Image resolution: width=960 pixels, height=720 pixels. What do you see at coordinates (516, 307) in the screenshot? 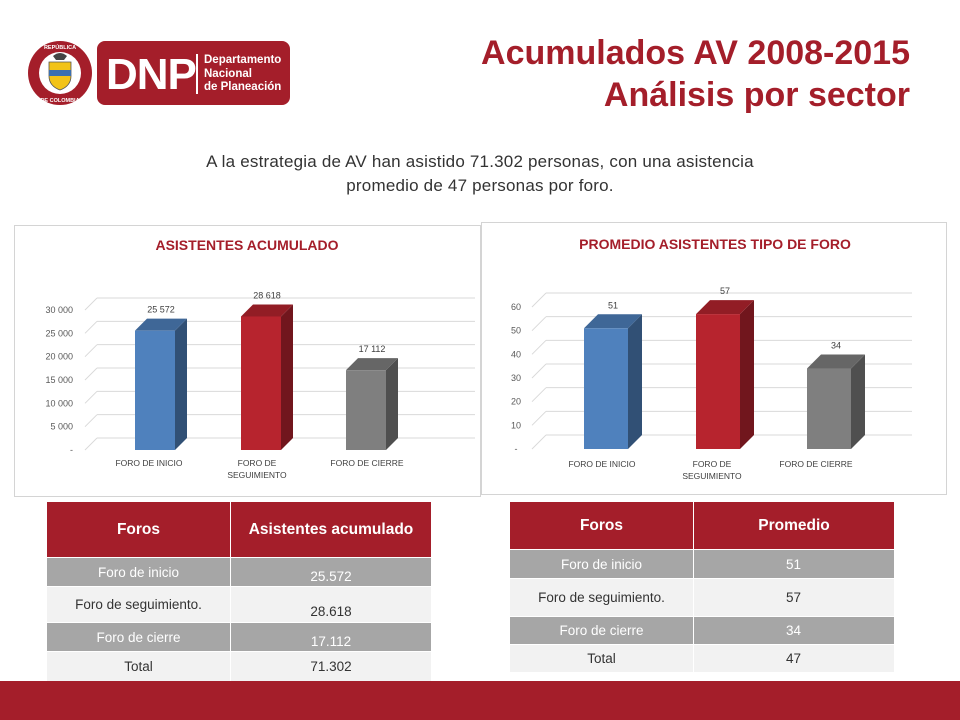
I see `y-tick-label: 60` at bounding box center [516, 307].